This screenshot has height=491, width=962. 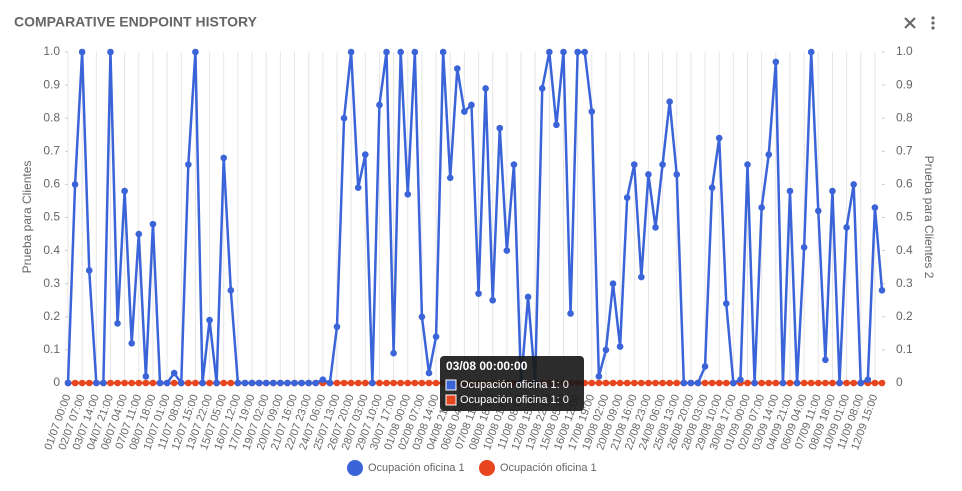 What do you see at coordinates (51, 250) in the screenshot?
I see `y-tick-label: 0.4` at bounding box center [51, 250].